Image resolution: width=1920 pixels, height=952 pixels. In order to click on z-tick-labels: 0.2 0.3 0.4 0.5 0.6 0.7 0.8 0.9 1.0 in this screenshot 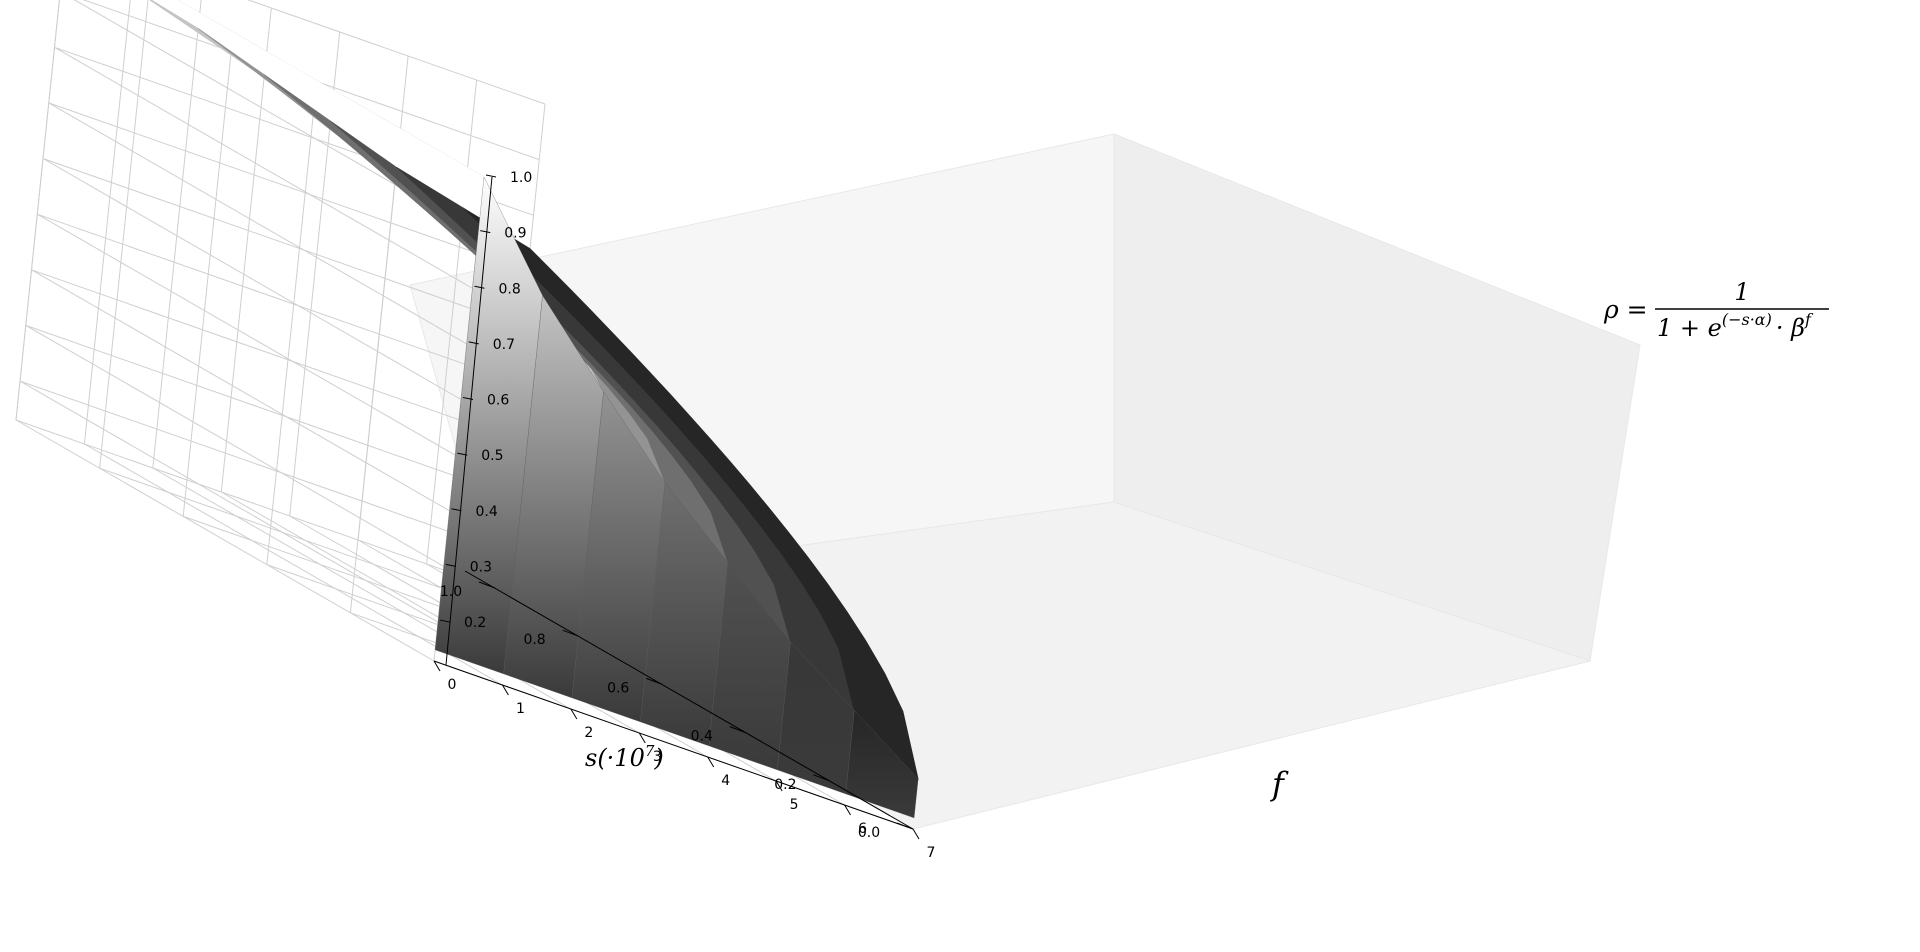, I will do `click(485, 400)`.